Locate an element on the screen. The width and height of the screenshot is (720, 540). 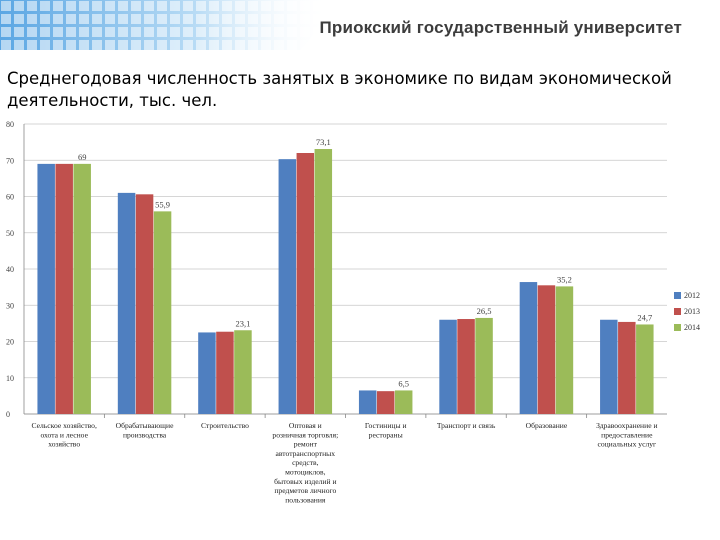
header-band is located at coordinates (165, 25).